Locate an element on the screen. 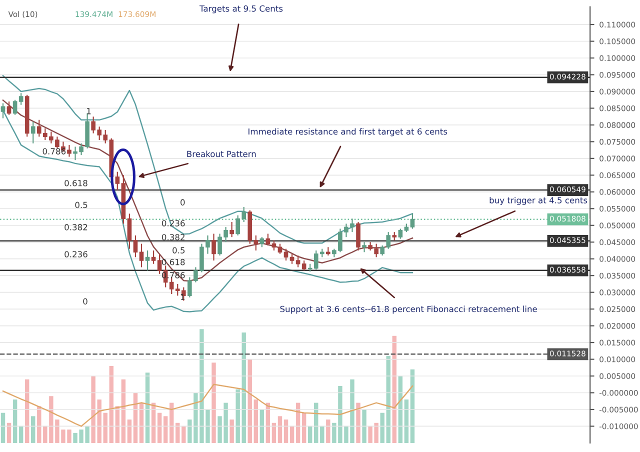 The height and width of the screenshot is (452, 640). annotation: Immediate resistance and first target at 6 cents is located at coordinates (348, 132).